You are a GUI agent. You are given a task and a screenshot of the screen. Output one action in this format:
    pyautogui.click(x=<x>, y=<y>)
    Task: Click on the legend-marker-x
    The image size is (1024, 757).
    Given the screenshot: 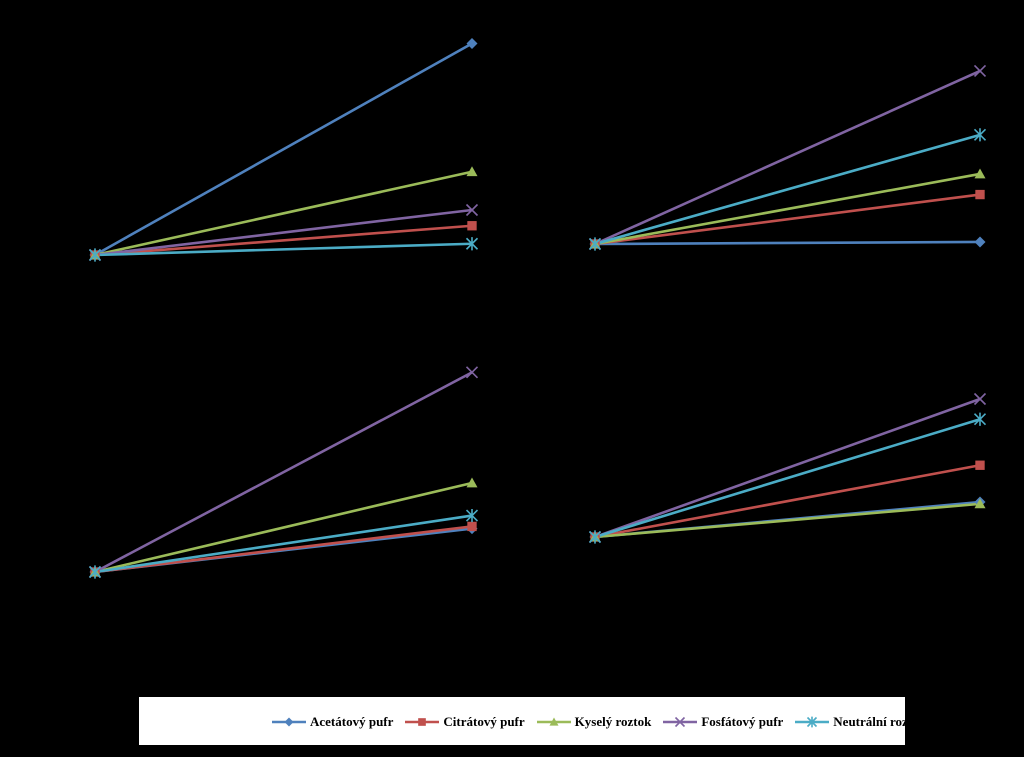 What is the action you would take?
    pyautogui.click(x=680, y=722)
    